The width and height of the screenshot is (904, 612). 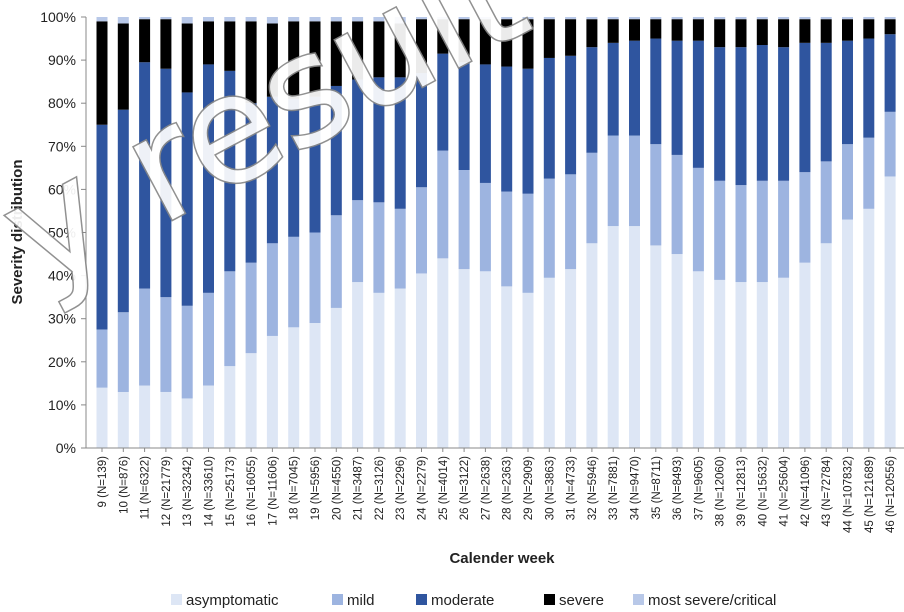 What do you see at coordinates (295, 488) in the screenshot?
I see `x-tick-label: 18 (N=7045)` at bounding box center [295, 488].